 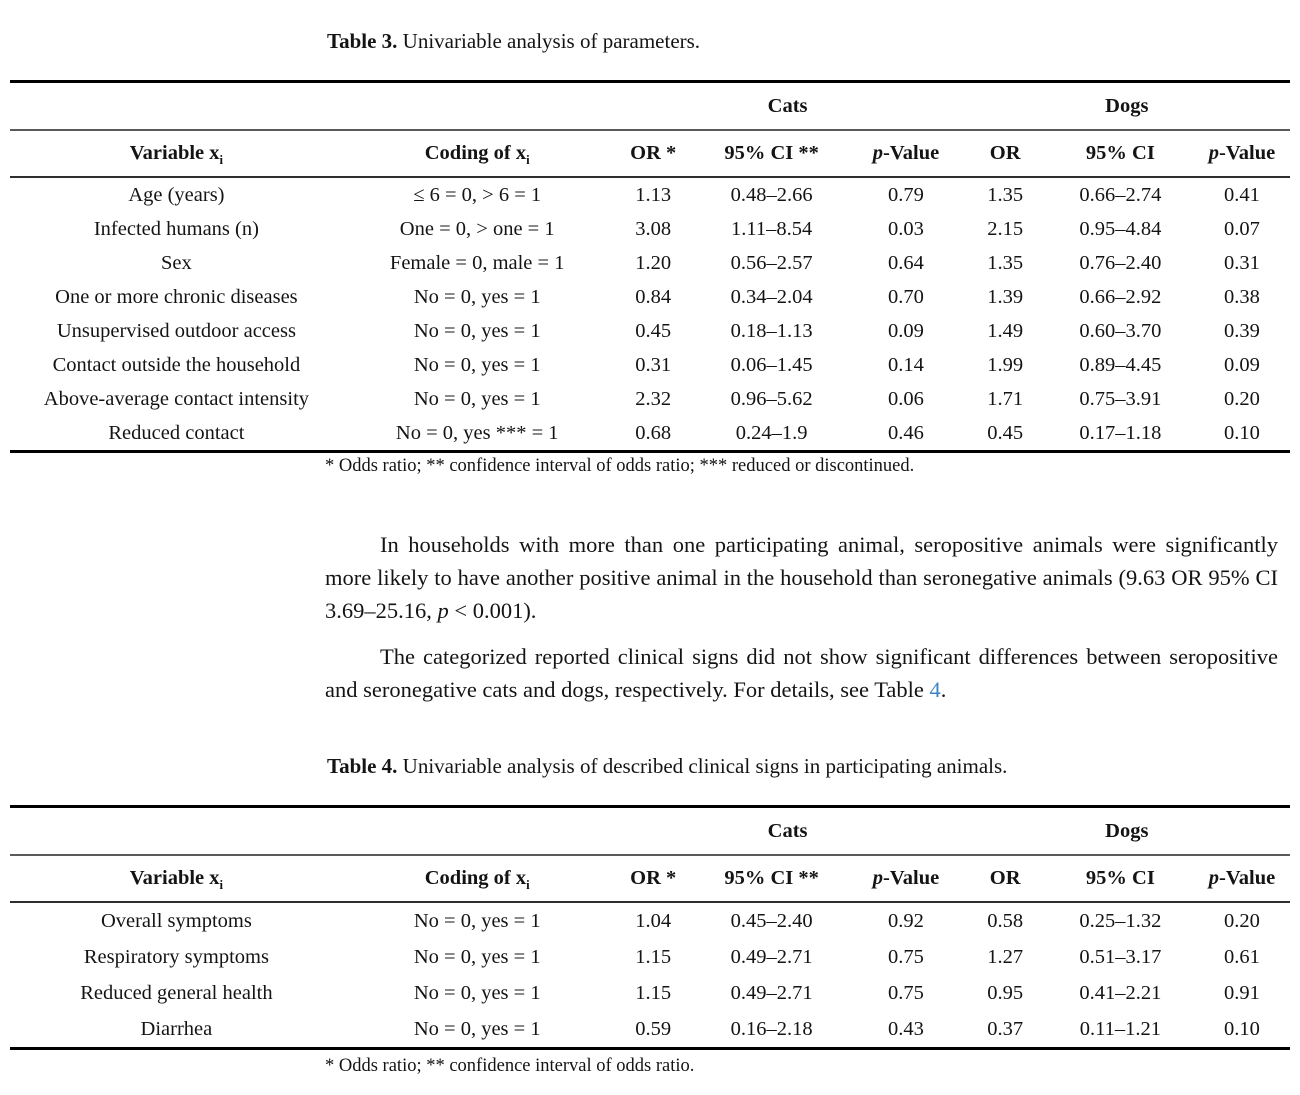 I want to click on table4-col-or-cats: OR *, so click(x=653, y=879).